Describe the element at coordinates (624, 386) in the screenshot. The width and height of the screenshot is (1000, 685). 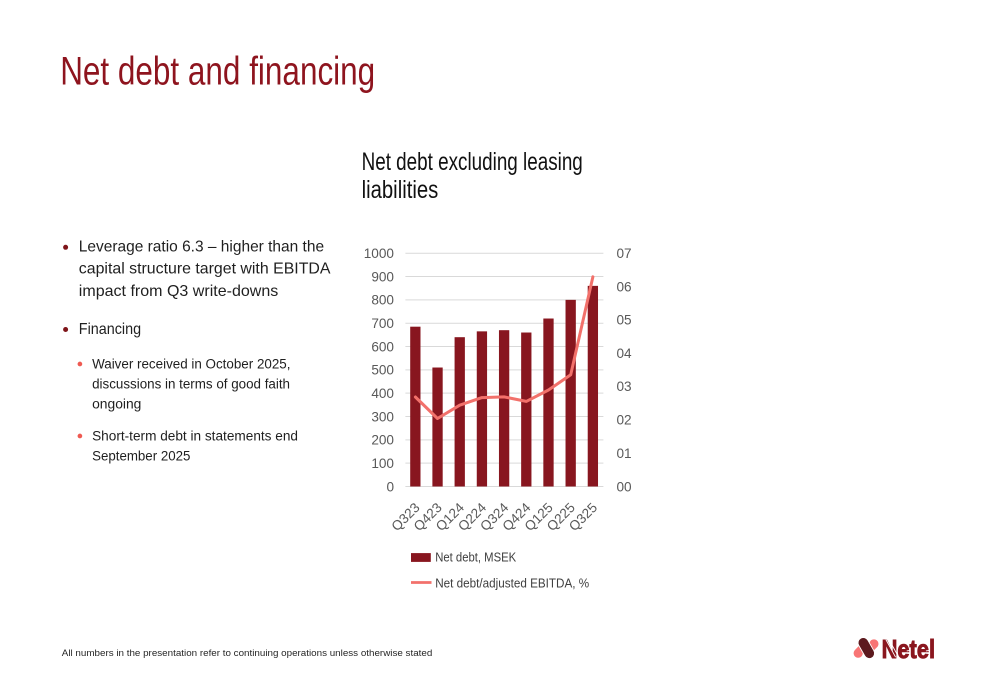
I see `svg-text: 03` at that location.